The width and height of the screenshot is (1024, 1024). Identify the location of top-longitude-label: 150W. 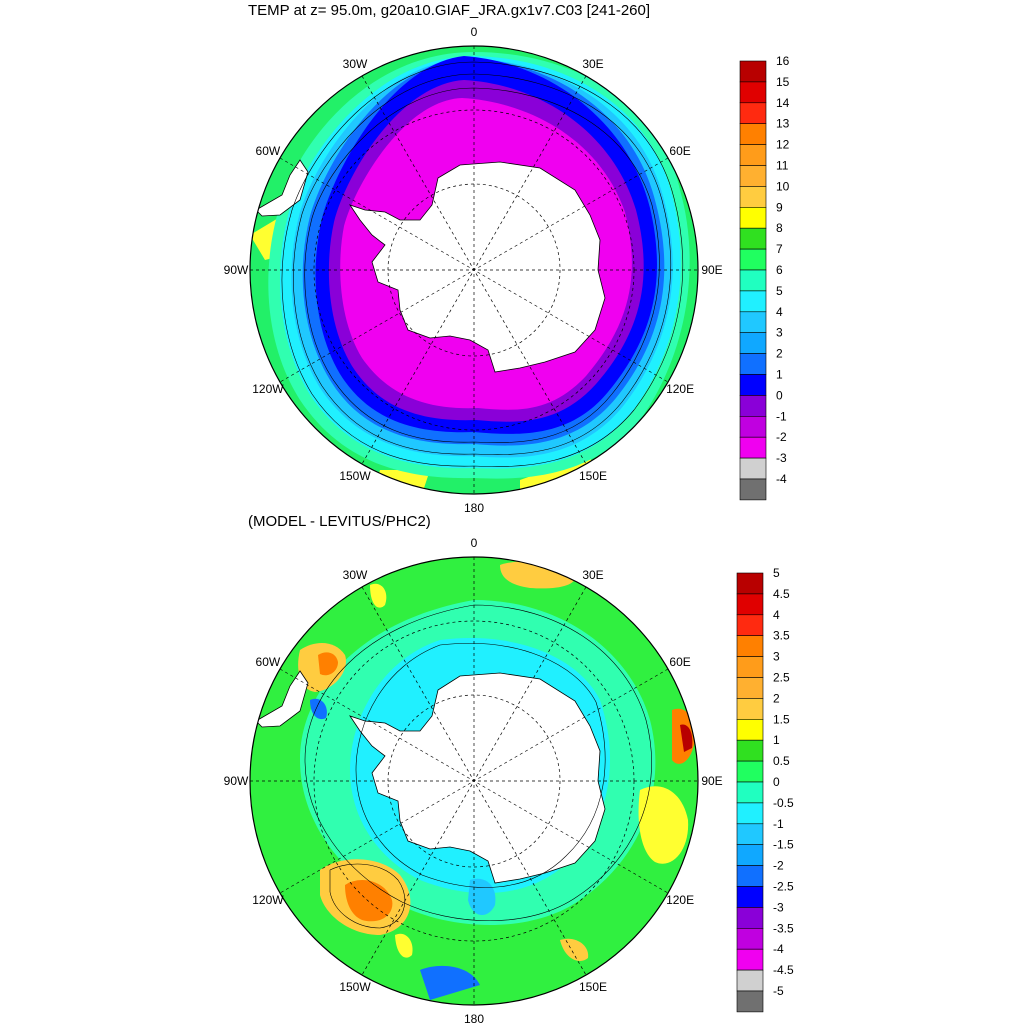
(355, 476).